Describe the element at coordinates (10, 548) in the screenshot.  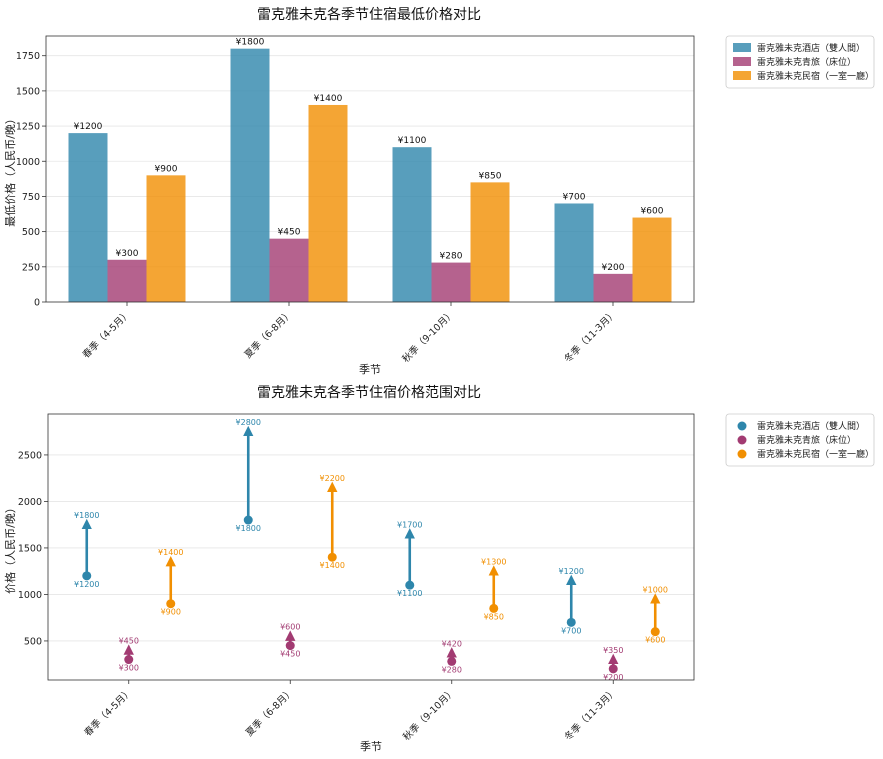
I see `range-chart-y-axis-label: 价格（人民币/晚）` at that location.